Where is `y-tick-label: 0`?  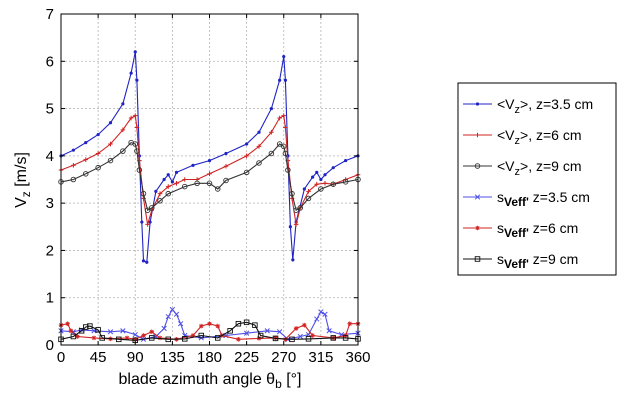 y-tick-label: 0 is located at coordinates (50, 345).